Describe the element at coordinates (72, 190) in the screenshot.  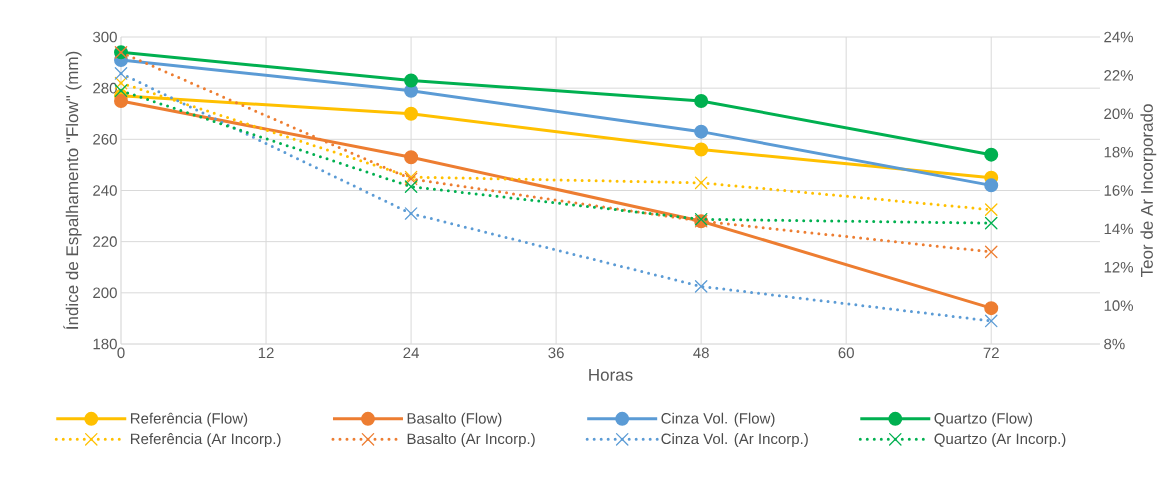
I see `y-axis-title: Índice de Espalhamento "Flow" (mm)` at that location.